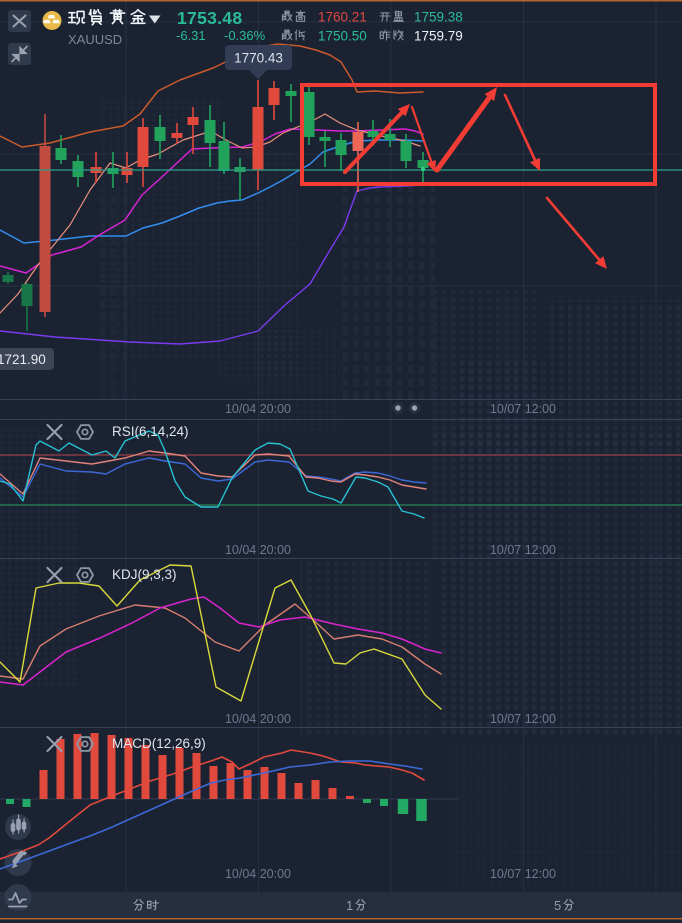 Image resolution: width=682 pixels, height=923 pixels. Describe the element at coordinates (342, 36) in the screenshot. I see `svg-text: 1750.50` at that location.